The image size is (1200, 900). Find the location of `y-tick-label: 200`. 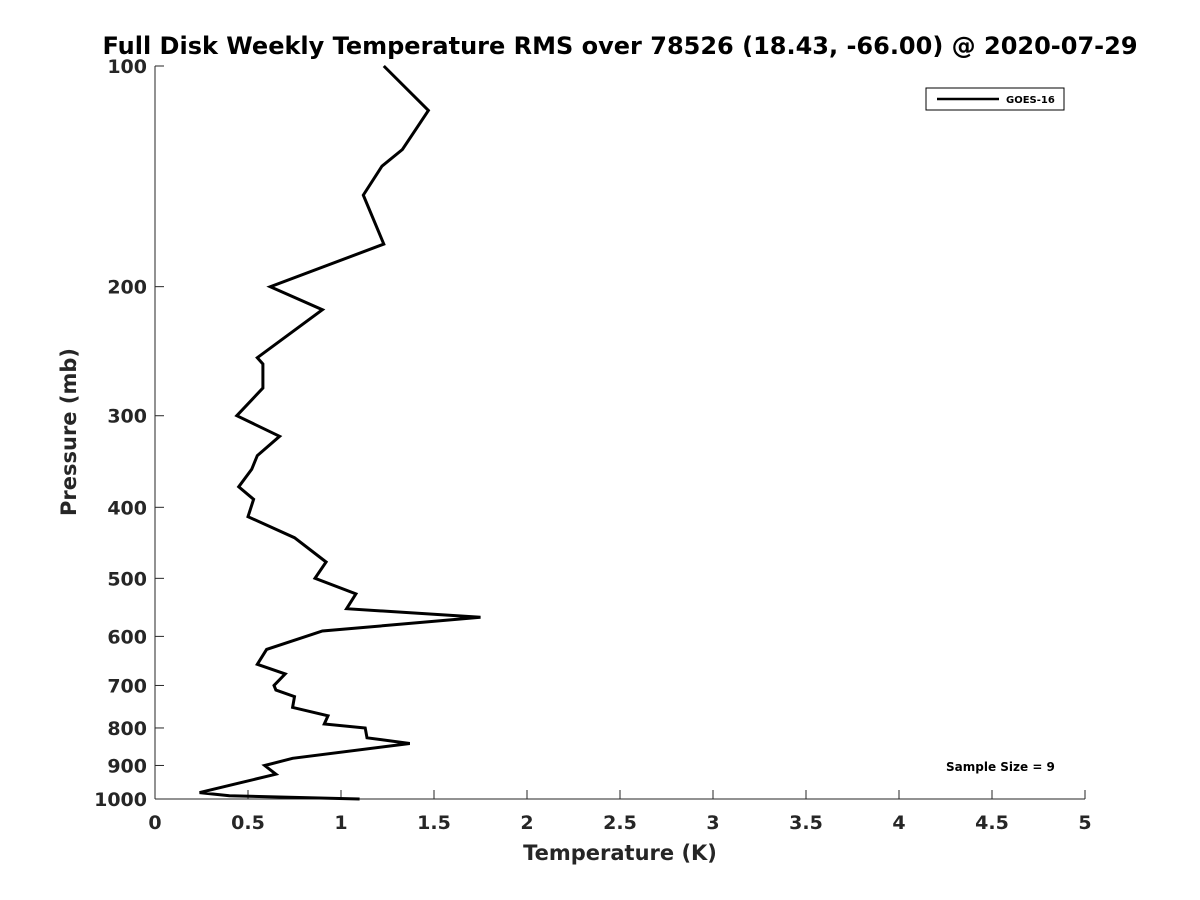

y-tick-label: 200 is located at coordinates (127, 288).